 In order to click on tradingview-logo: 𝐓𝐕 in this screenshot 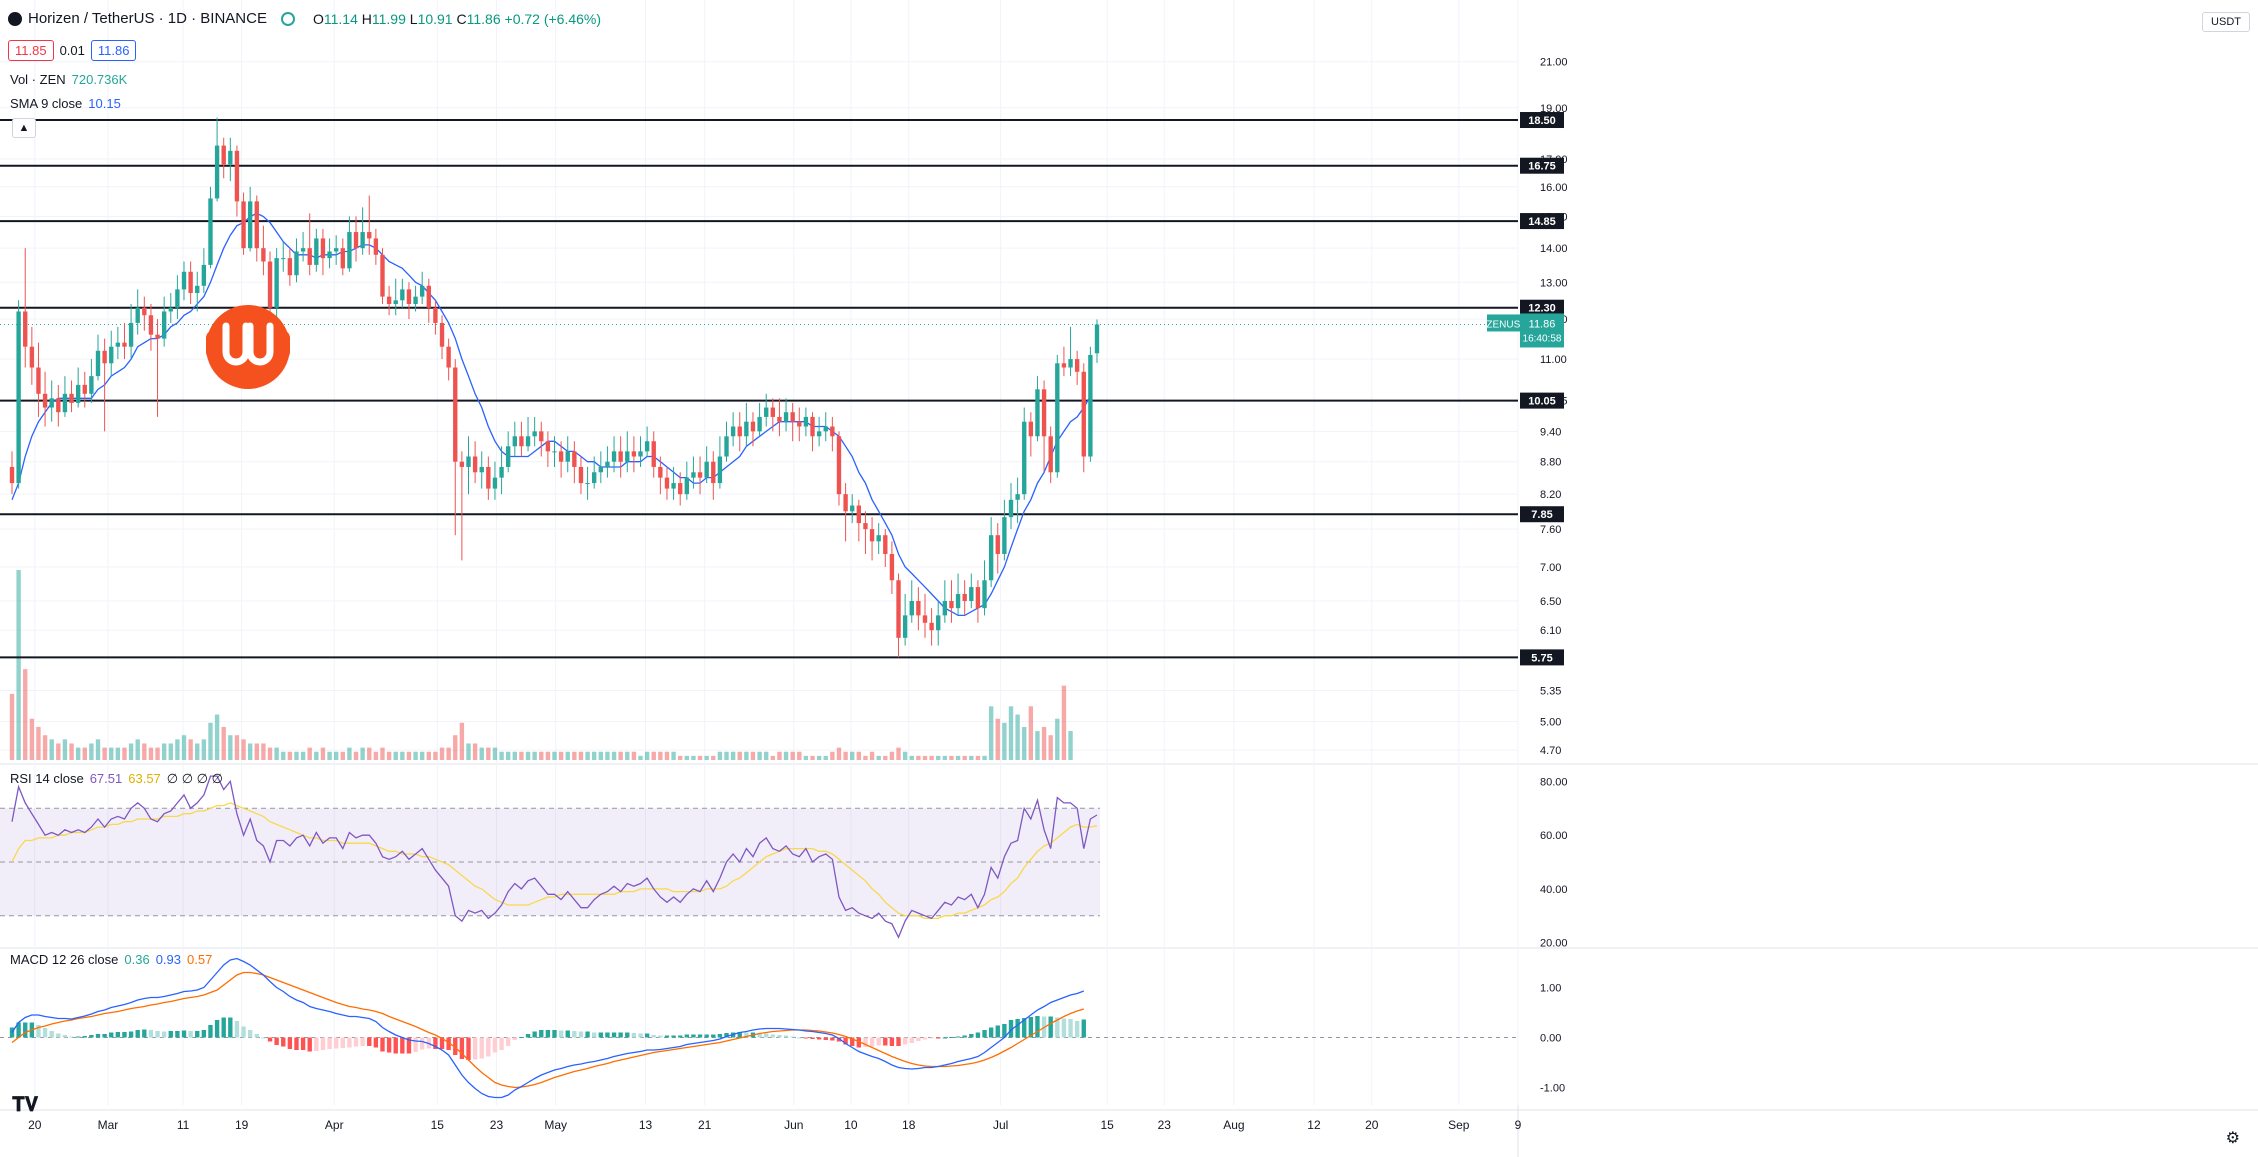, I will do `click(25, 1105)`.